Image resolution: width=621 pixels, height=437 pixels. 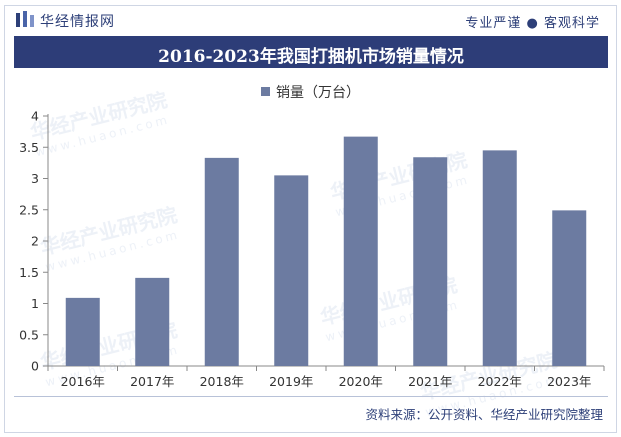 I want to click on y-tick-label: 0, so click(x=35, y=366).